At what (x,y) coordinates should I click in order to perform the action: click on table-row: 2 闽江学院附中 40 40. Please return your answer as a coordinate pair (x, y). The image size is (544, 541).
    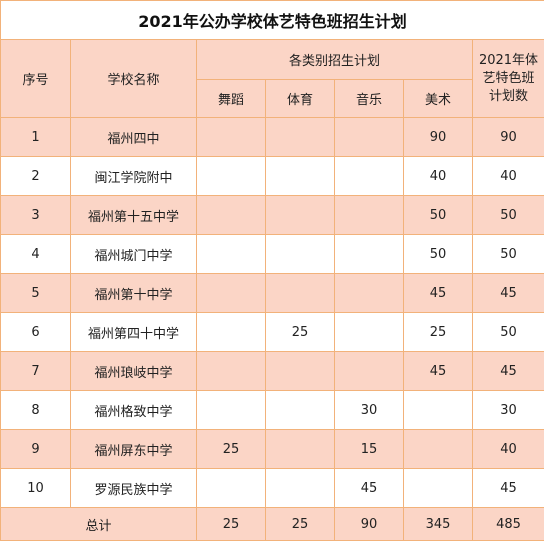
    Looking at the image, I should click on (272, 176).